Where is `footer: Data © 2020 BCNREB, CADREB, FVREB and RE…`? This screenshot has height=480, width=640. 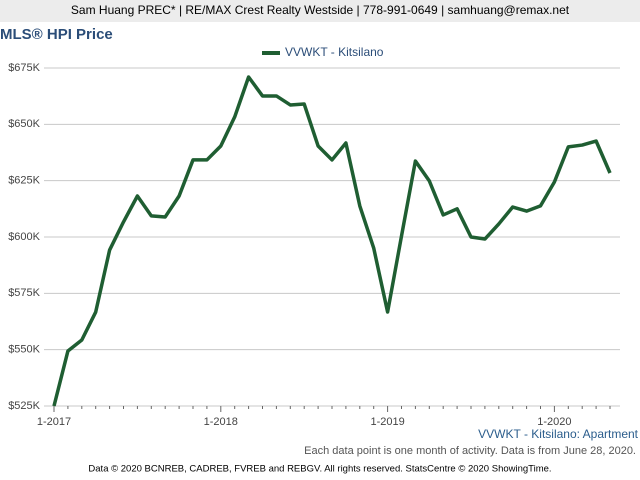 footer: Data © 2020 BCNREB, CADREB, FVREB and RE… is located at coordinates (319, 469).